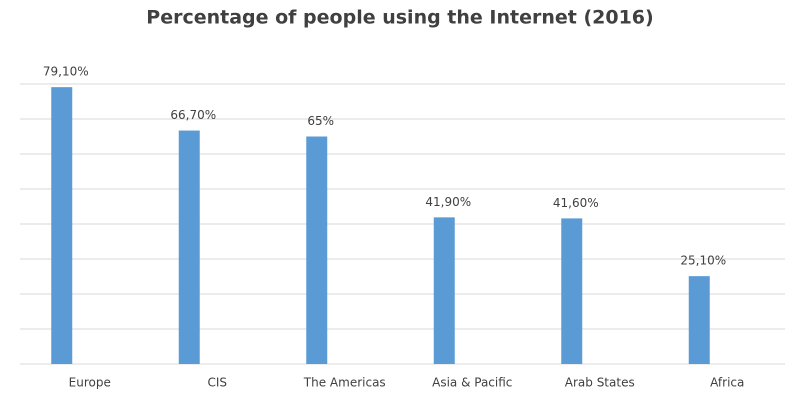 This screenshot has height=406, width=800. What do you see at coordinates (217, 383) in the screenshot?
I see `x-tick-label: CIS` at bounding box center [217, 383].